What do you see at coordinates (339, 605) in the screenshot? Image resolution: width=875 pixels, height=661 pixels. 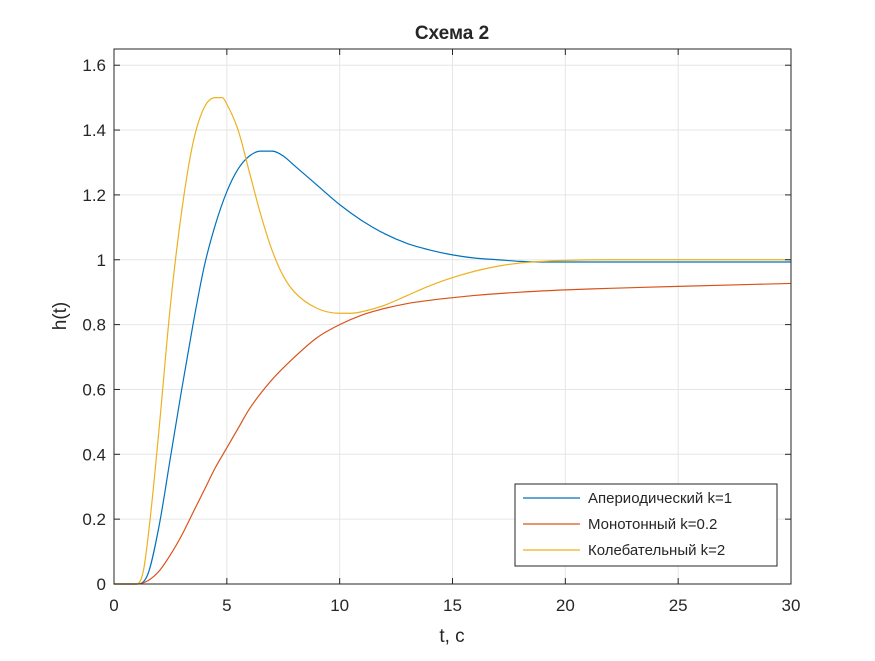 I see `x-tick-label: 10` at bounding box center [339, 605].